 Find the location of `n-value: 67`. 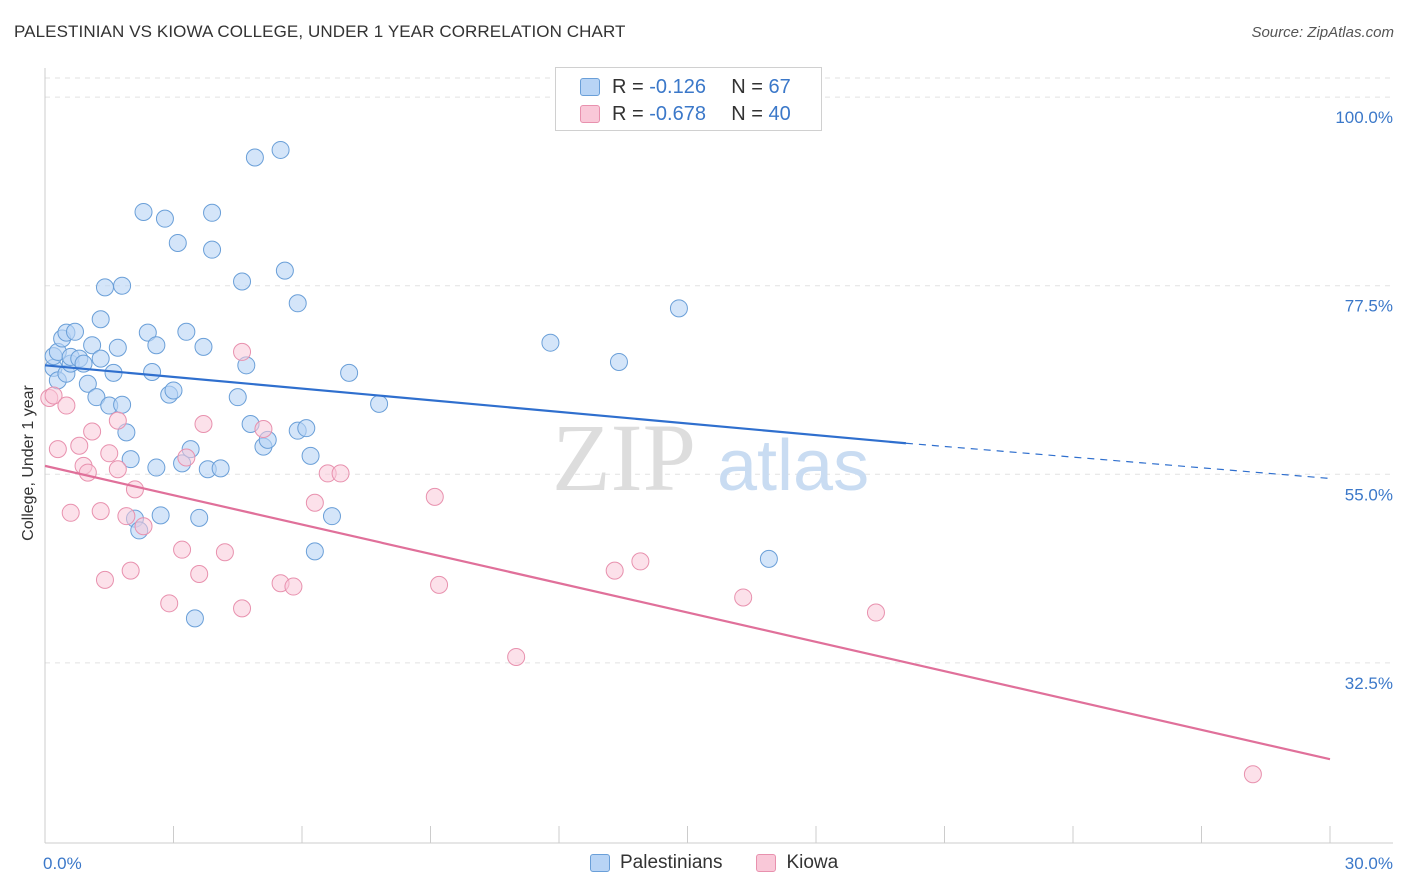

n-value: 67 is located at coordinates (779, 86).